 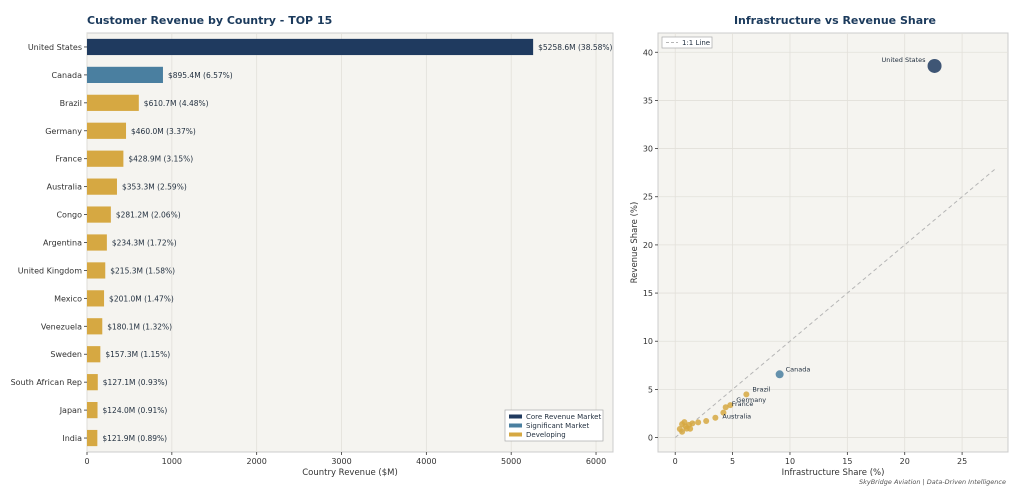 What do you see at coordinates (72, 438) in the screenshot?
I see `bar-category-label: India` at bounding box center [72, 438].